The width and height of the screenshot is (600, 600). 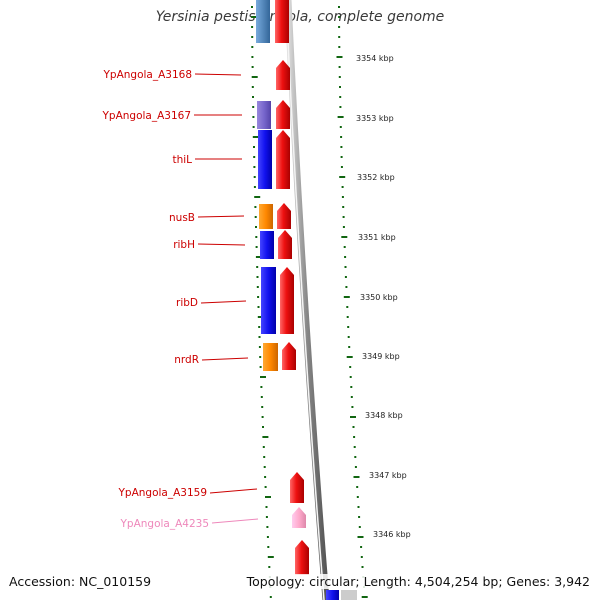 I want to click on gene-ribH-reverse, so click(x=267, y=245).